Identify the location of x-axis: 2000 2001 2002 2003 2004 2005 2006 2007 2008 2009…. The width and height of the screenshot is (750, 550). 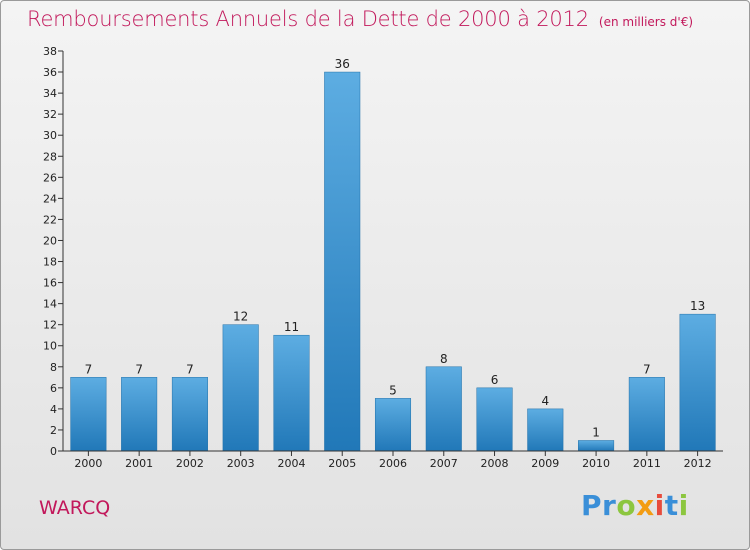
(393, 460).